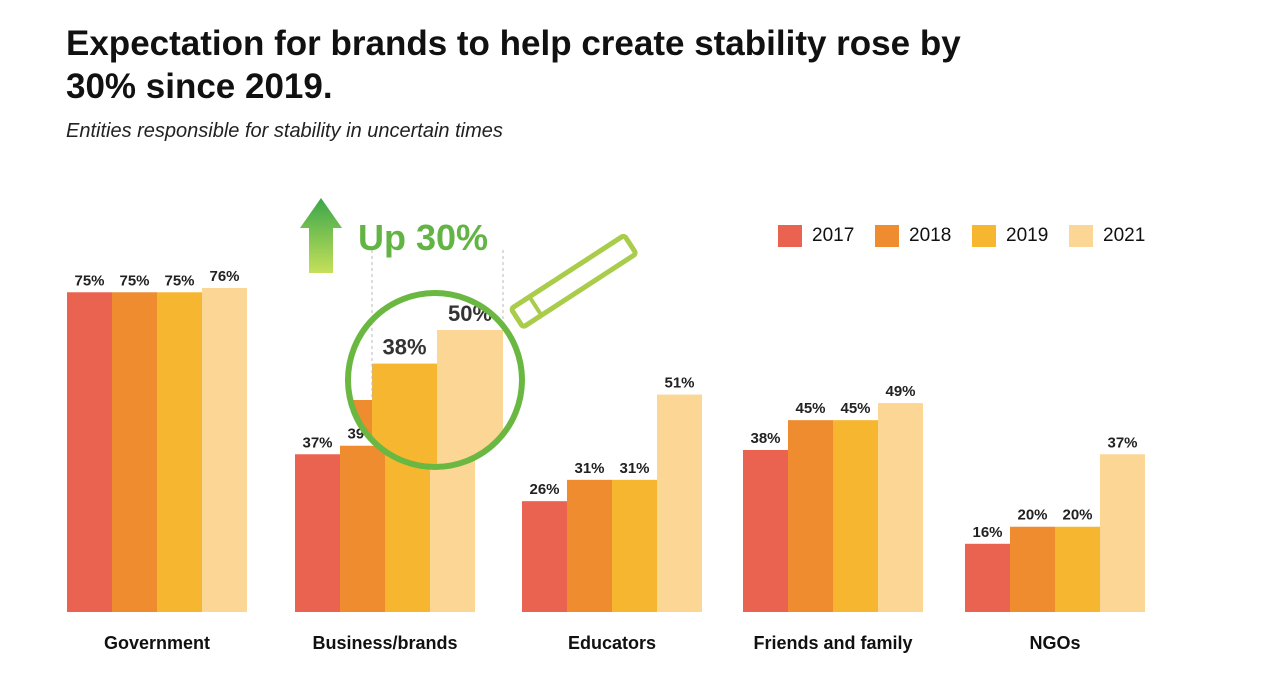 Image resolution: width=1264 pixels, height=673 pixels. What do you see at coordinates (1054, 643) in the screenshot?
I see `category-label-4: NGOs` at bounding box center [1054, 643].